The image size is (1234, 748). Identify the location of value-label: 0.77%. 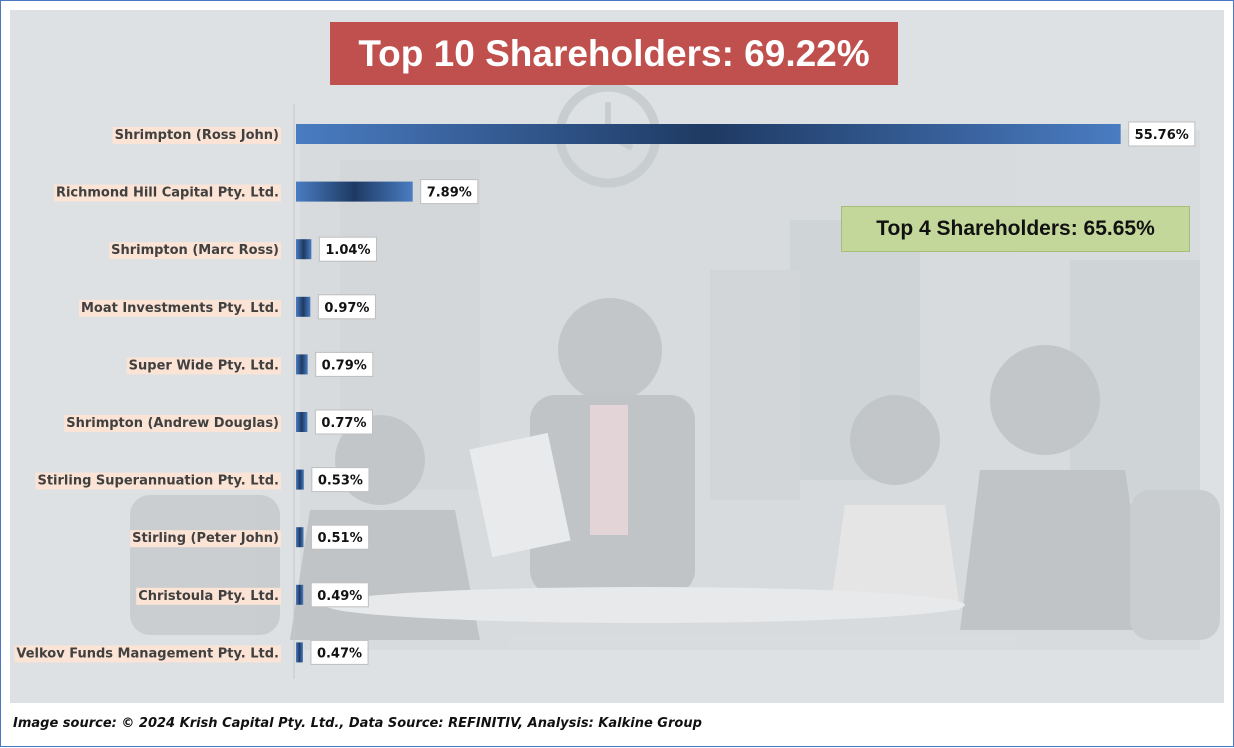
(343, 423).